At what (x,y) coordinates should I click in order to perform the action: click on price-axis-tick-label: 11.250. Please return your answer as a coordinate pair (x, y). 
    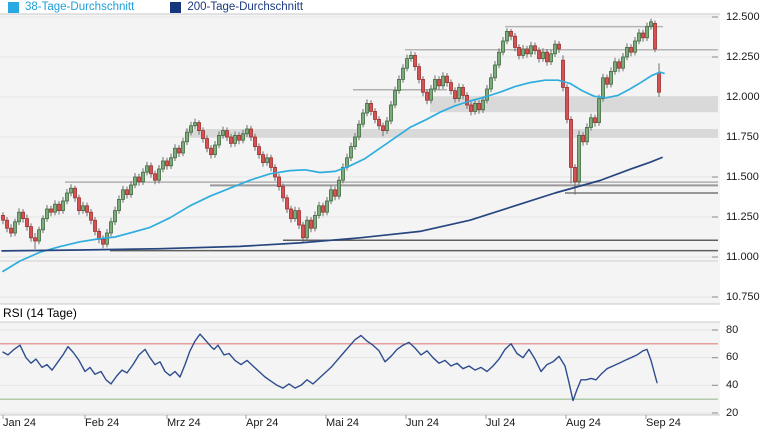
    Looking at the image, I should click on (742, 216).